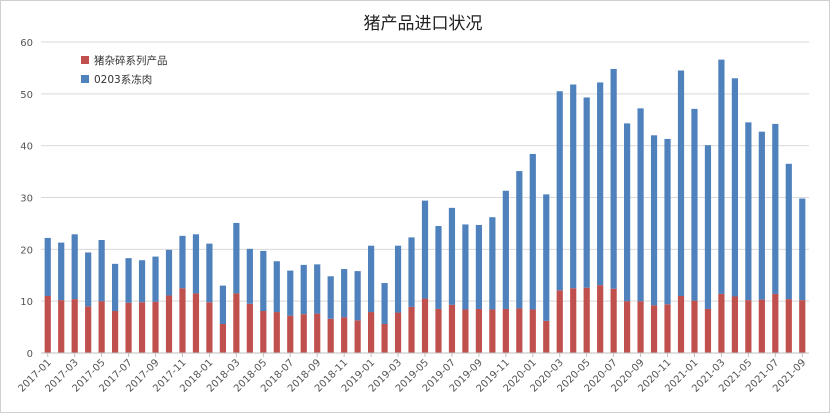 This screenshot has width=830, height=414. Describe the element at coordinates (26, 95) in the screenshot. I see `y-tick-label: 50` at that location.